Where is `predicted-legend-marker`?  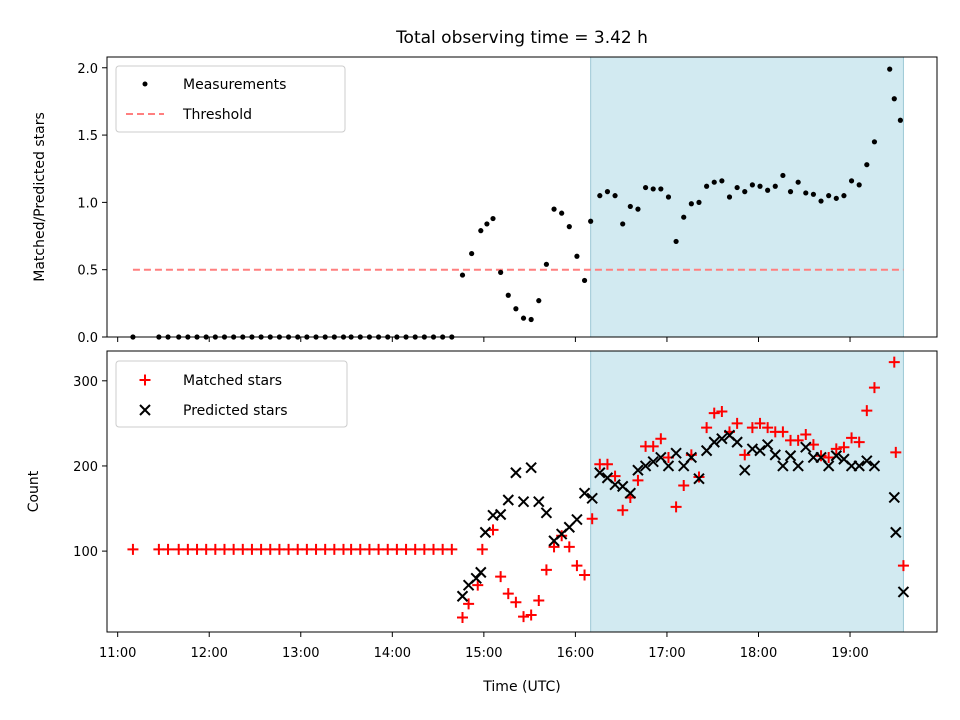 predicted-legend-marker is located at coordinates (145, 410).